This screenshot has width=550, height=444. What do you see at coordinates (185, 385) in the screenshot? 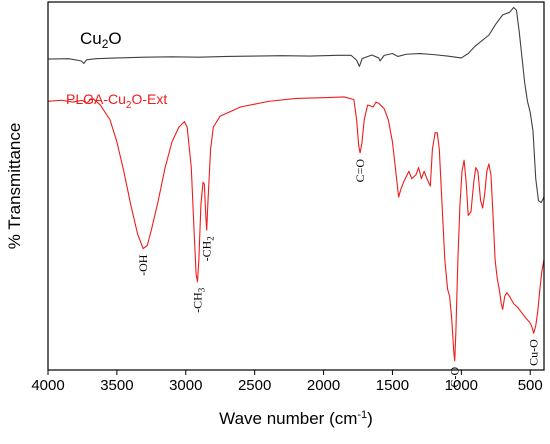
I see `x-tick-label-3000: 3000` at bounding box center [185, 385].